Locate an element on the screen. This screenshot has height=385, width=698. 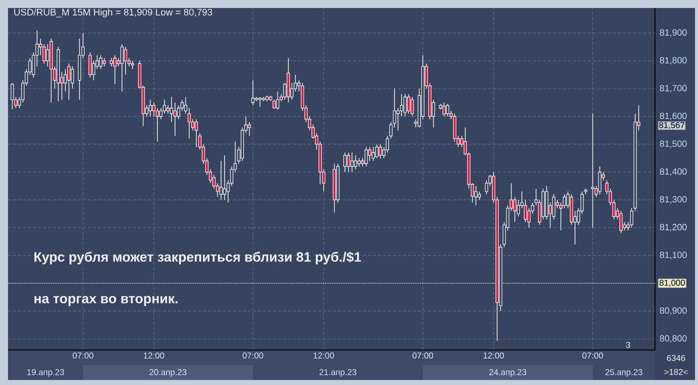
y-tick-label: 81,100 is located at coordinates (673, 256).